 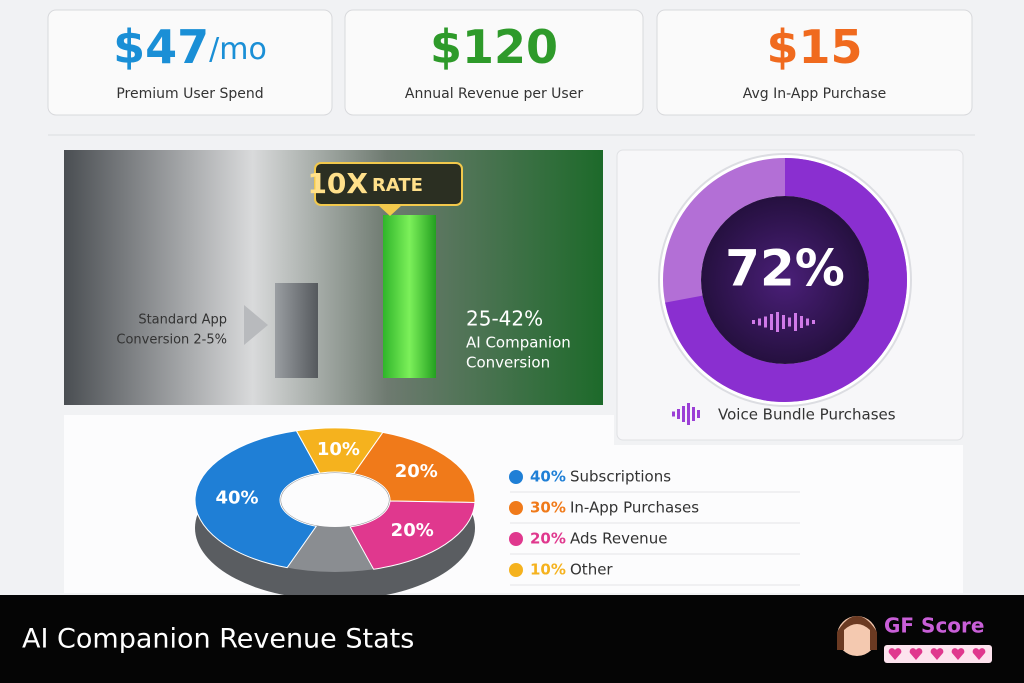 I want to click on stat-label: Premium User Spend, so click(x=189, y=94).